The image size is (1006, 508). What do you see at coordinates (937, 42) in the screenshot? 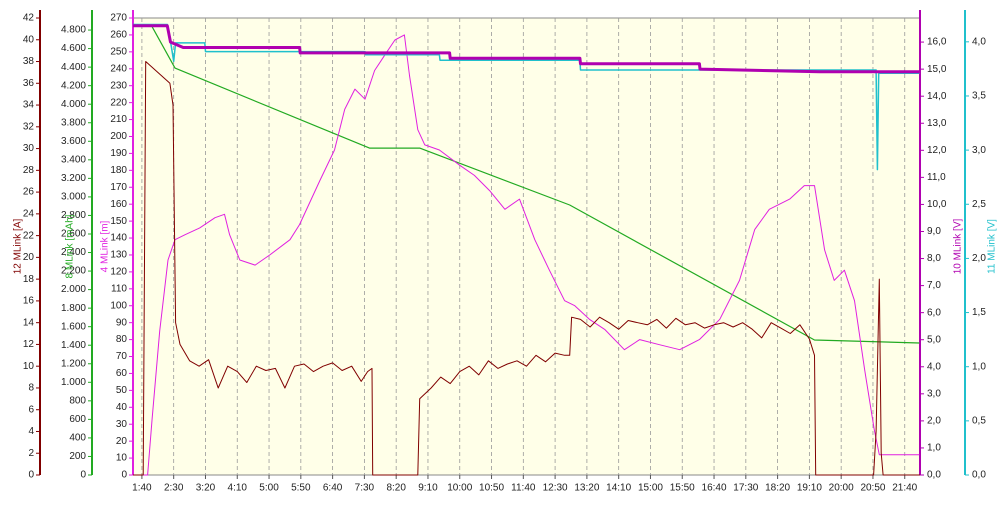
I see `y-tick-label: 16,0` at bounding box center [937, 42].